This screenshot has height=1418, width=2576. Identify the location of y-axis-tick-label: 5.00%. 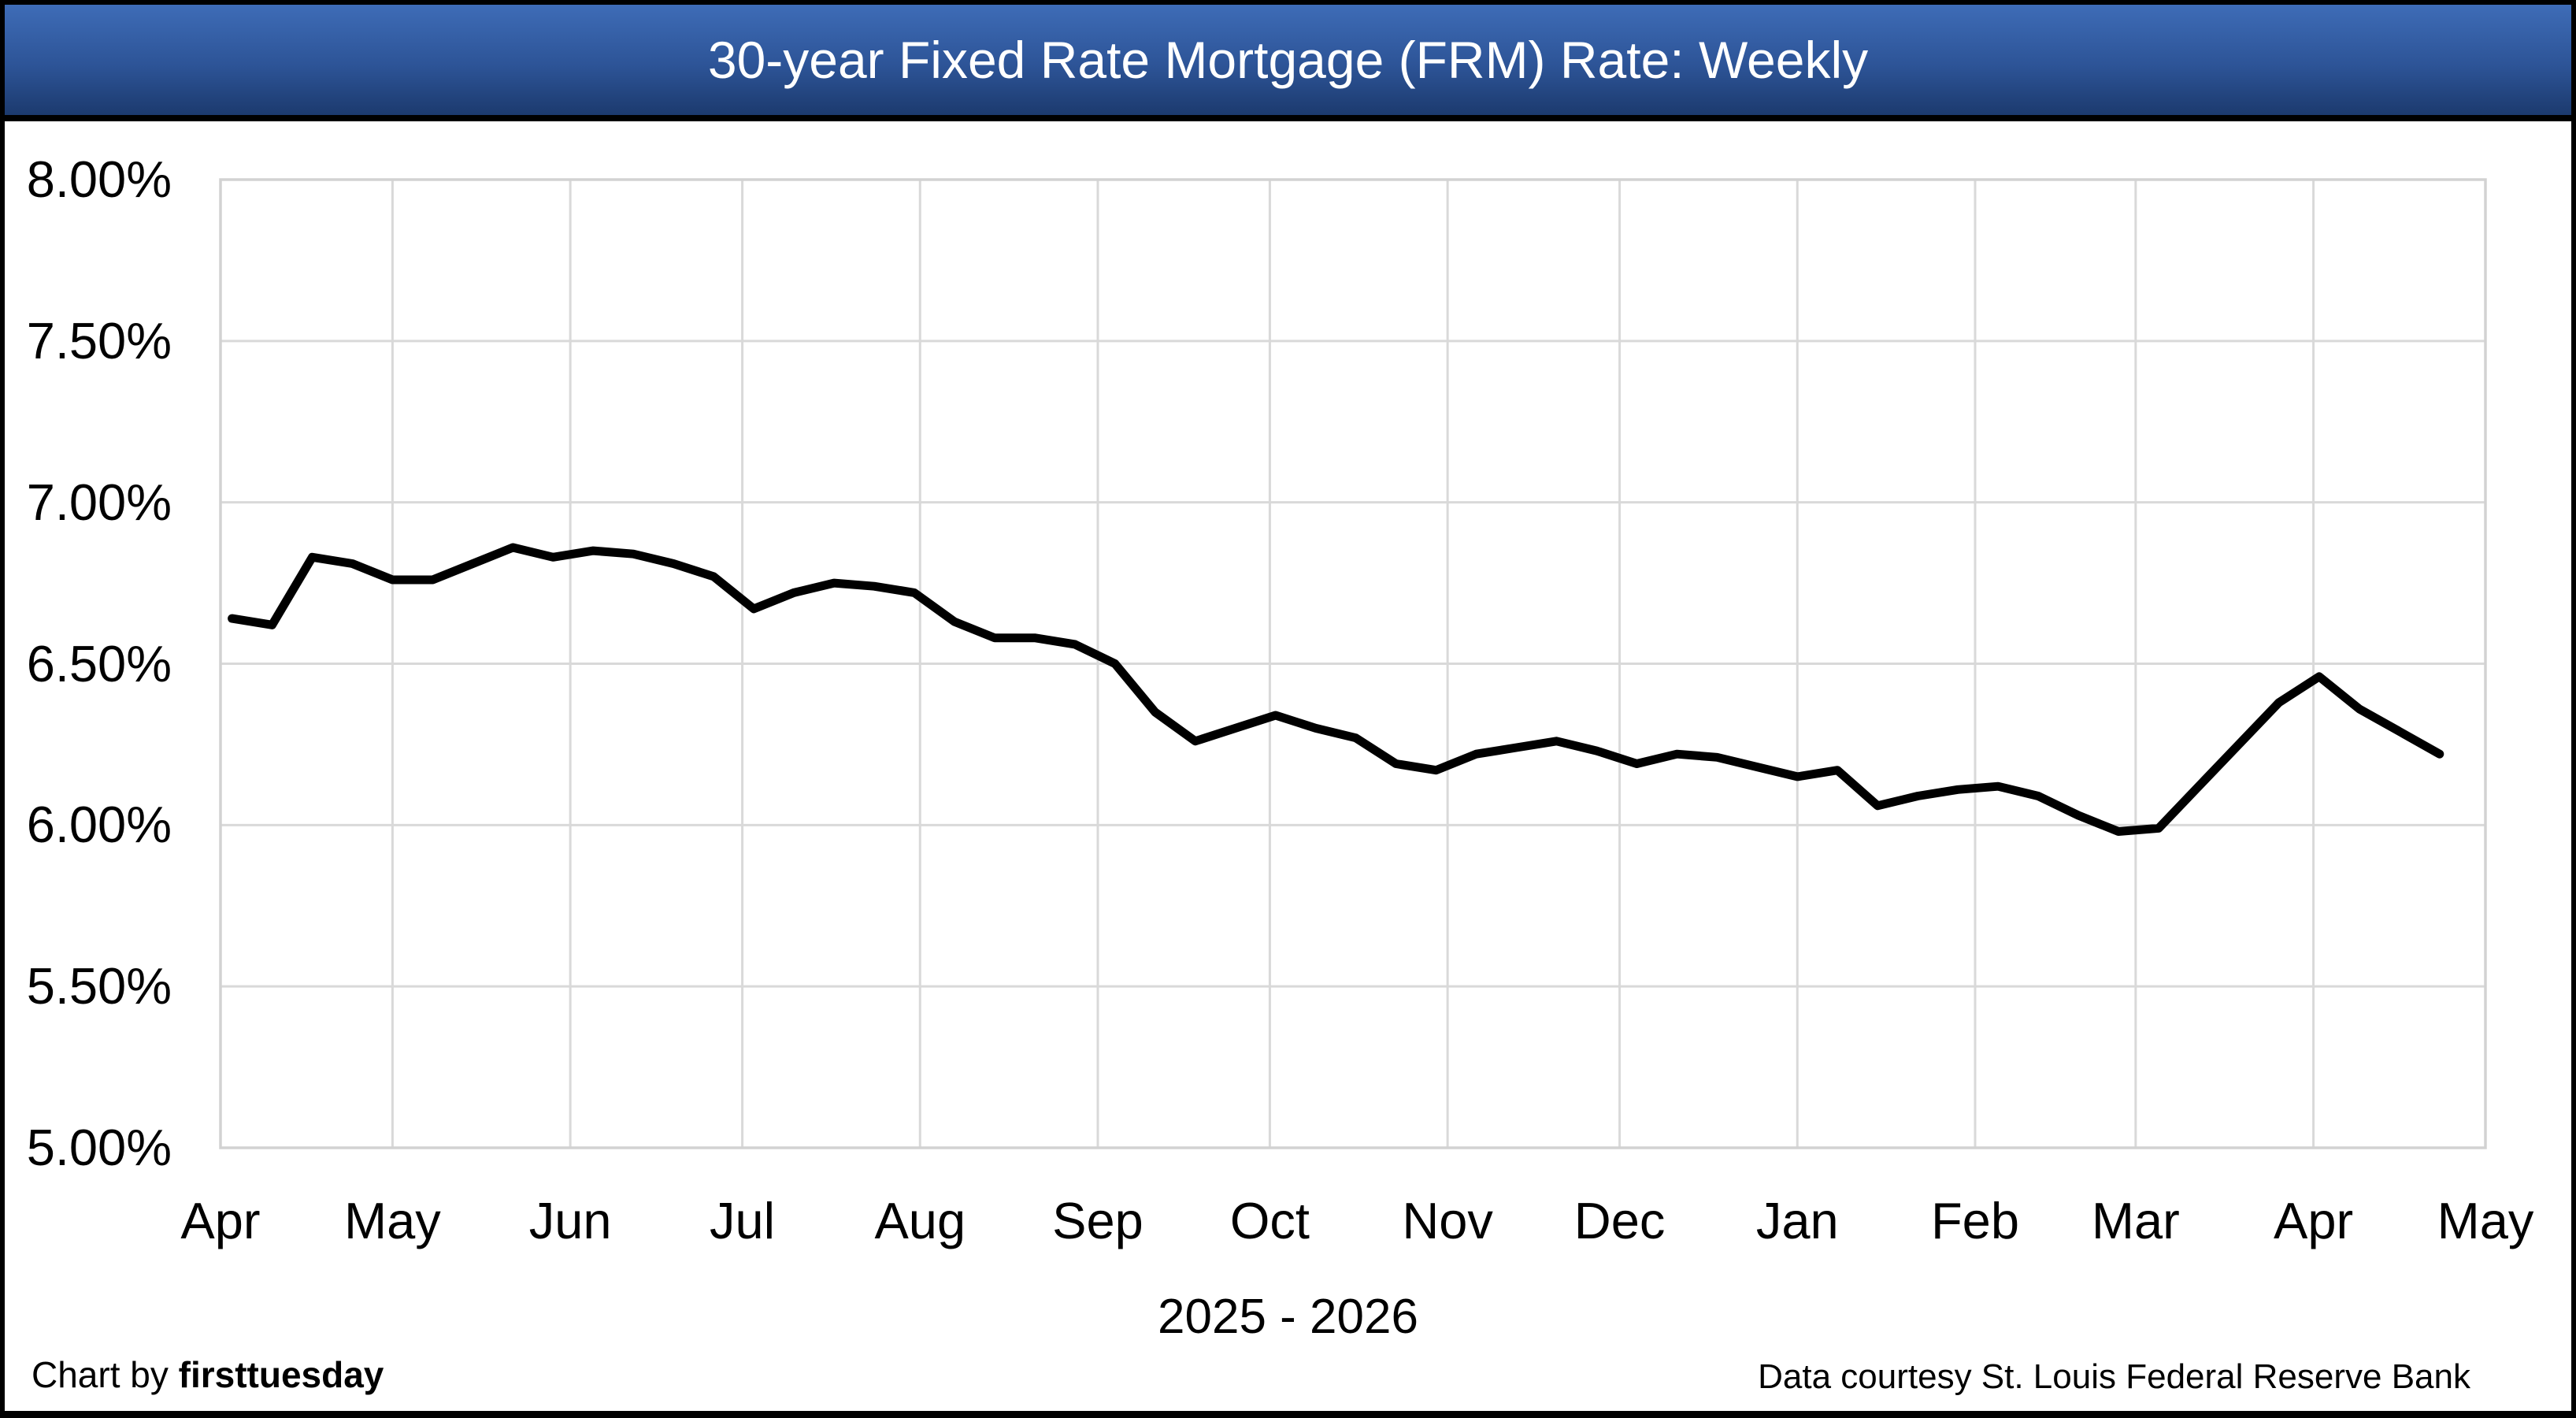
(99, 1147).